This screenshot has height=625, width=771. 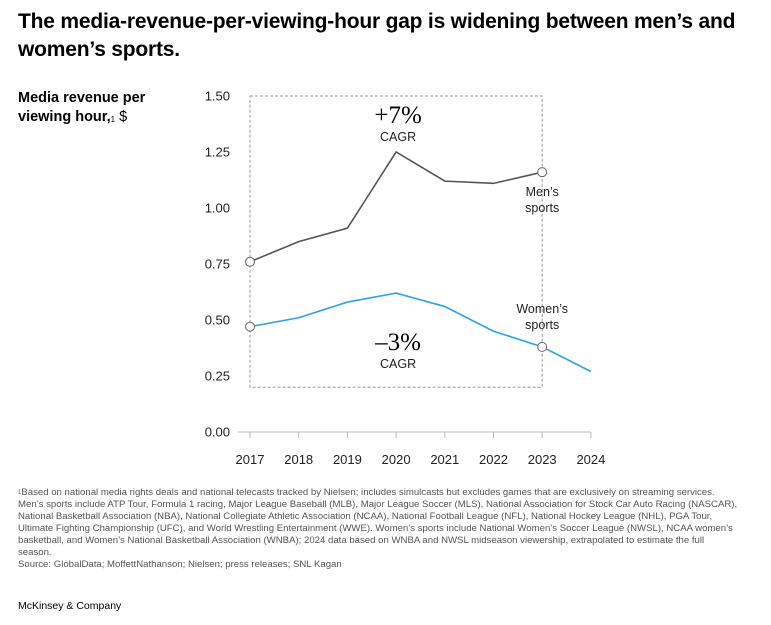 What do you see at coordinates (397, 342) in the screenshot?
I see `cagr-value-womens: –3%` at bounding box center [397, 342].